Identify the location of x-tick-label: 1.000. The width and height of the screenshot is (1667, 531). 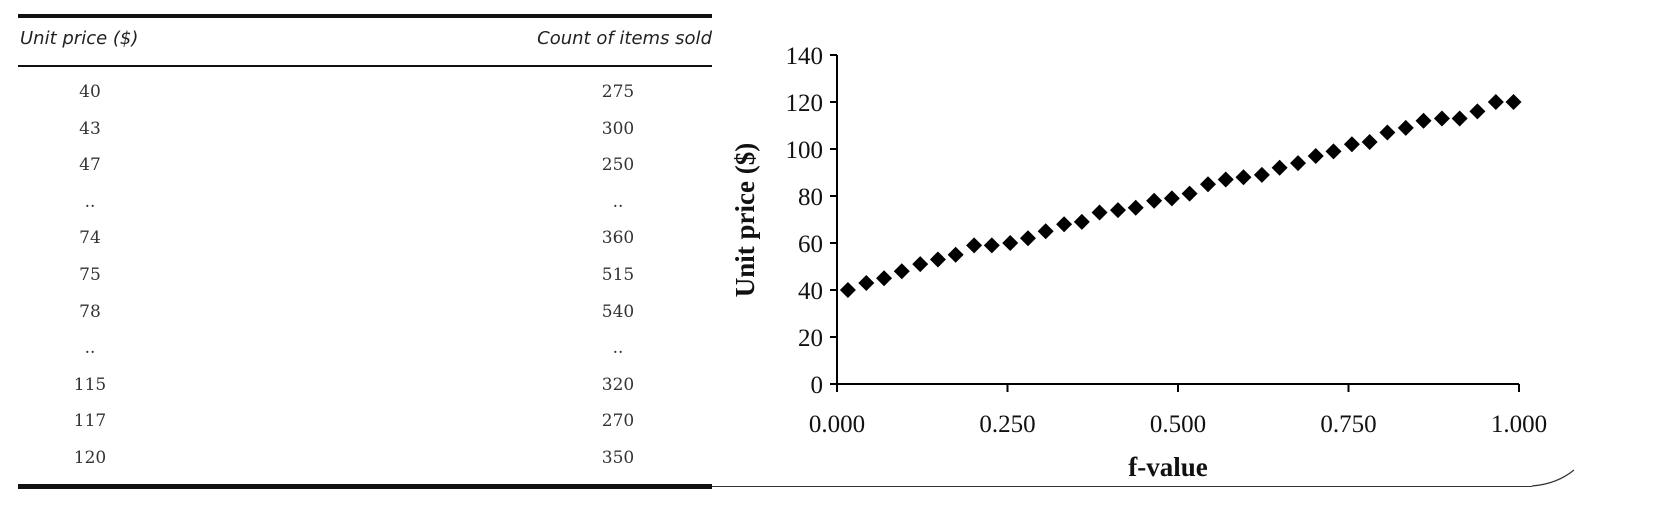
(1519, 424).